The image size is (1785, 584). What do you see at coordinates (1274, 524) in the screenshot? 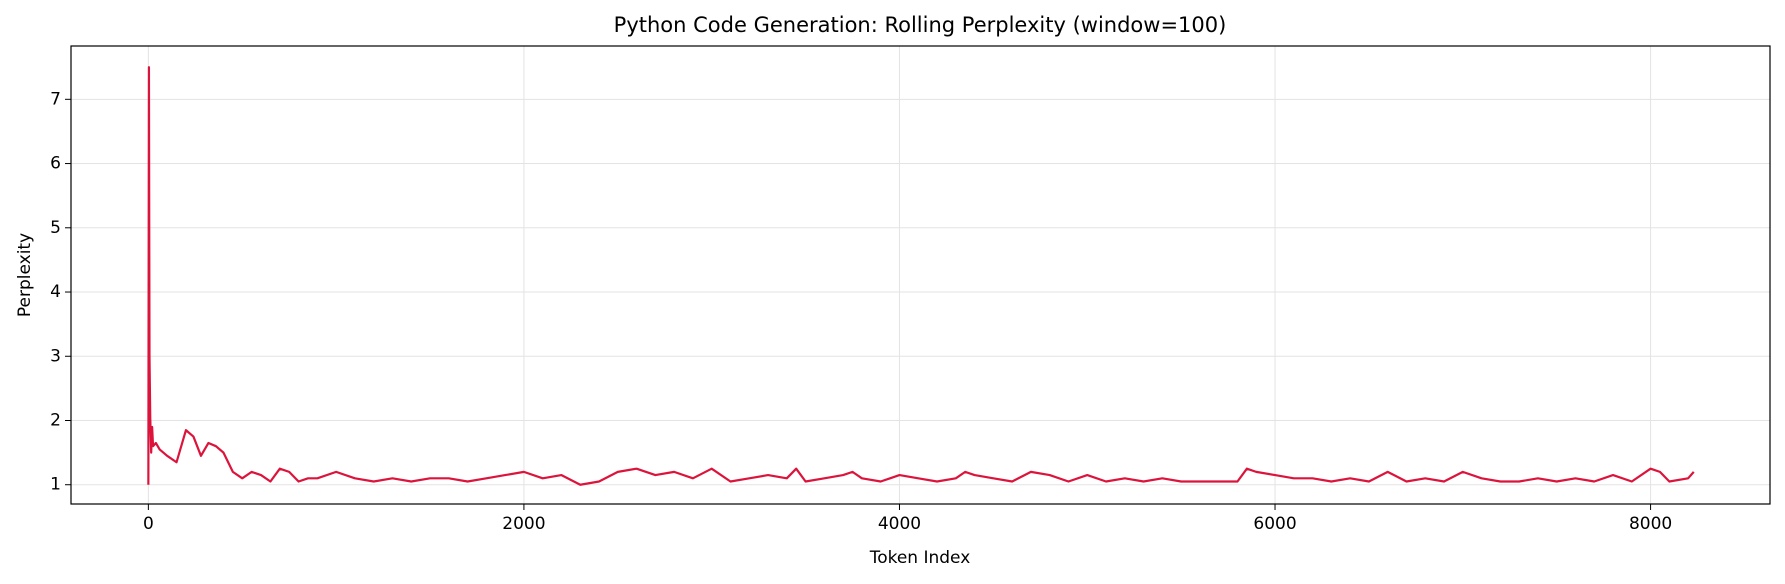
I see `x-tick-label: 6000` at bounding box center [1274, 524].